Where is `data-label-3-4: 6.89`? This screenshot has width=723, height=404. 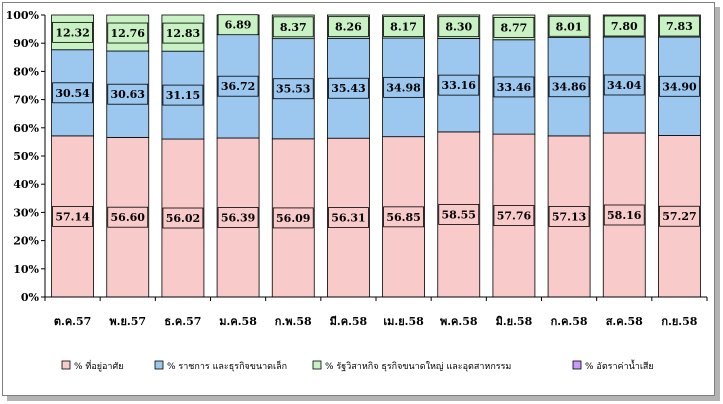 data-label-3-4: 6.89 is located at coordinates (238, 25).